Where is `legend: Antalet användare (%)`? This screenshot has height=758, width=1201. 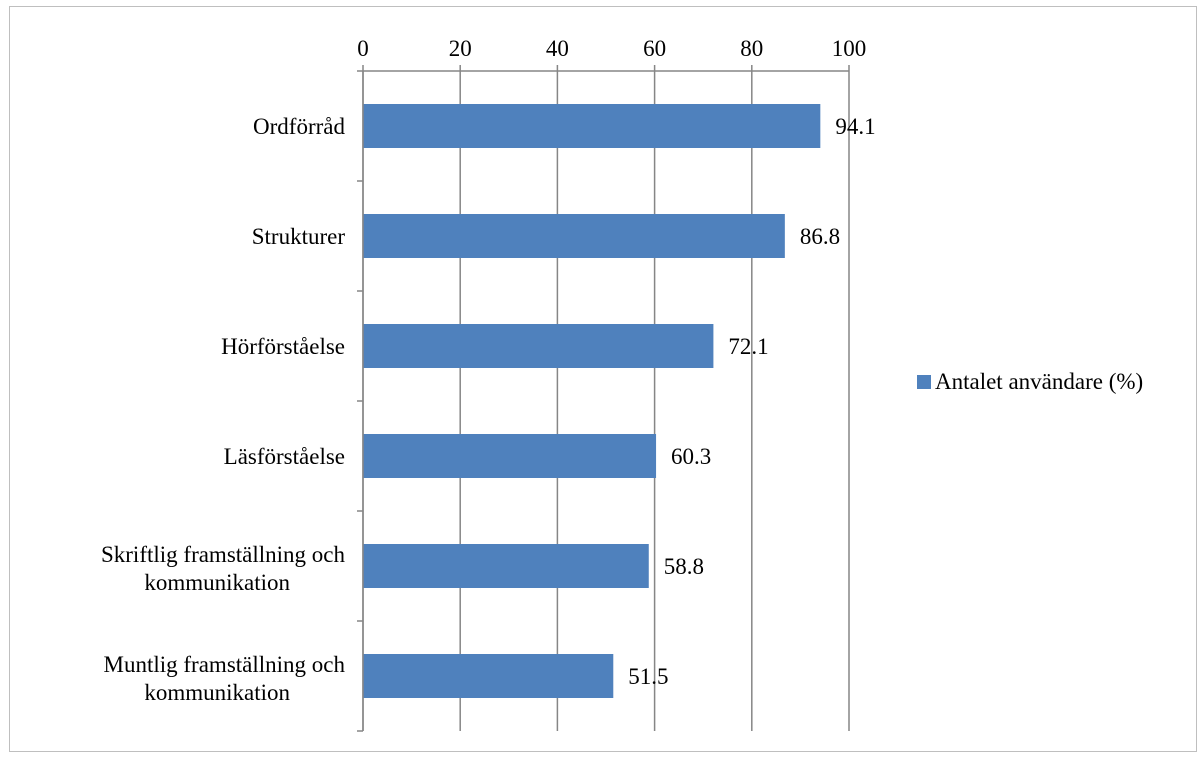 legend: Antalet användare (%) is located at coordinates (1030, 381).